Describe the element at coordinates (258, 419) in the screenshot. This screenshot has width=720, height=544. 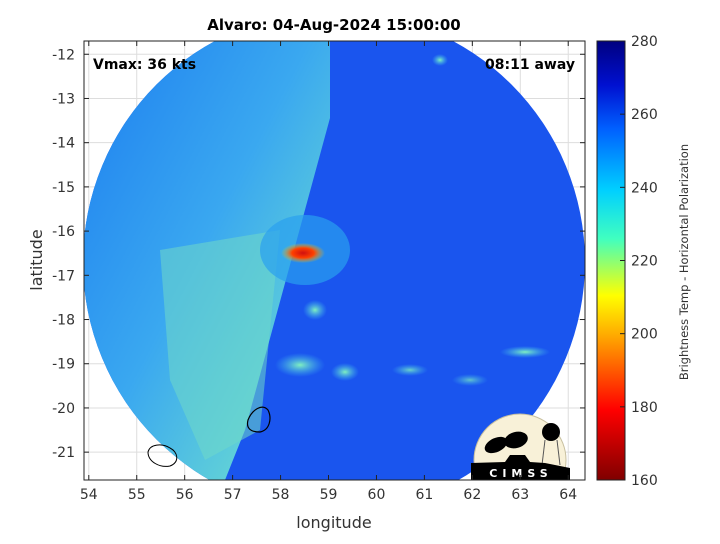
I see `island-outline-mauritius` at that location.